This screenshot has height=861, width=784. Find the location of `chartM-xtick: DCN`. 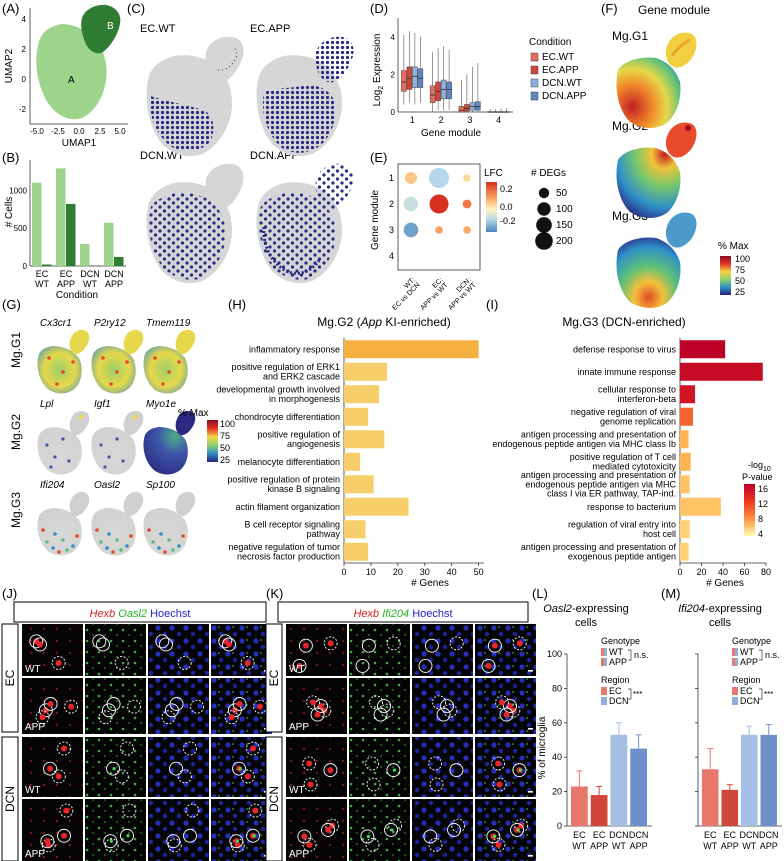

chartM-xtick: DCN is located at coordinates (769, 835).